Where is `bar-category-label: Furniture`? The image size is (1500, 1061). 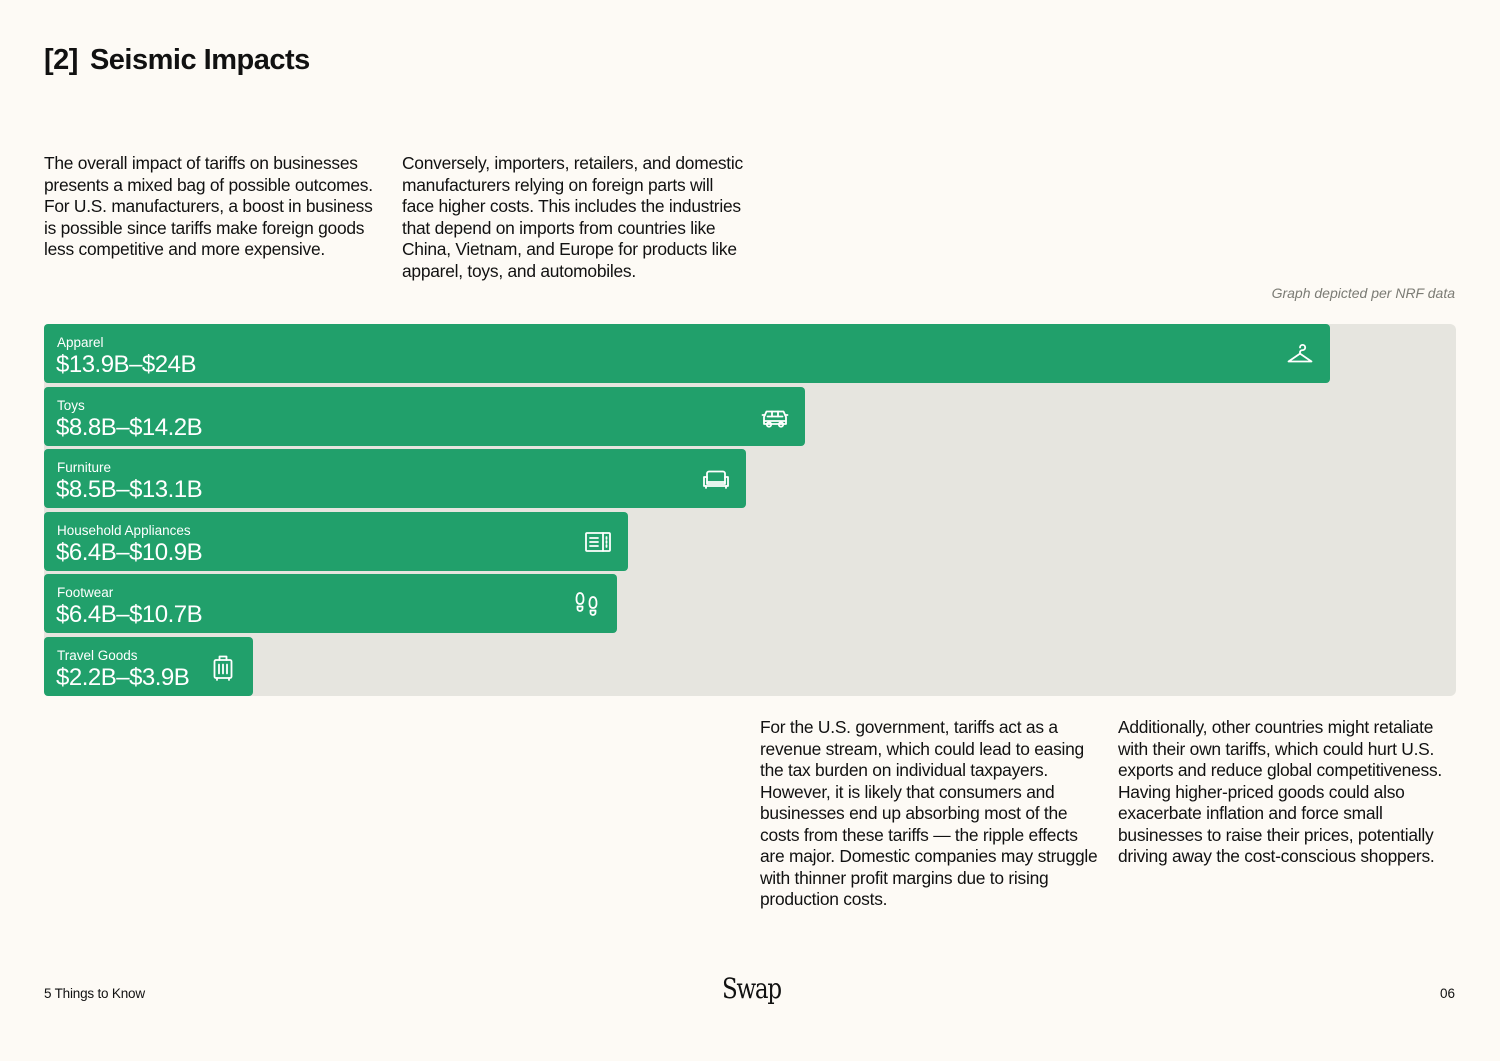
bar-category-label: Furniture is located at coordinates (84, 468).